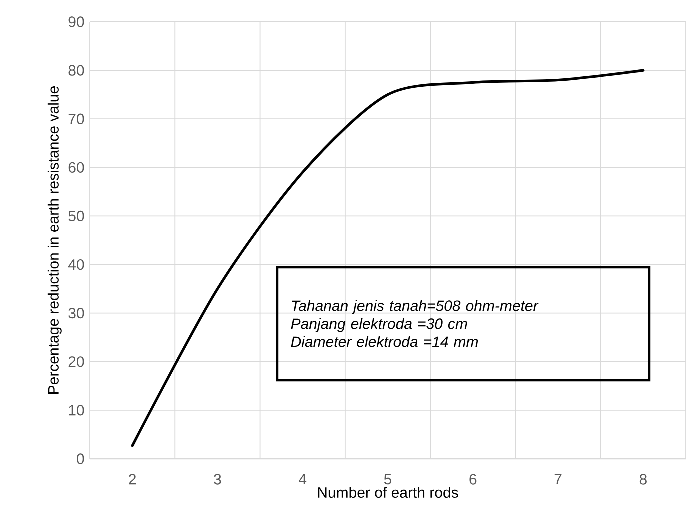  I want to click on y-tick-label: 60, so click(76, 167).